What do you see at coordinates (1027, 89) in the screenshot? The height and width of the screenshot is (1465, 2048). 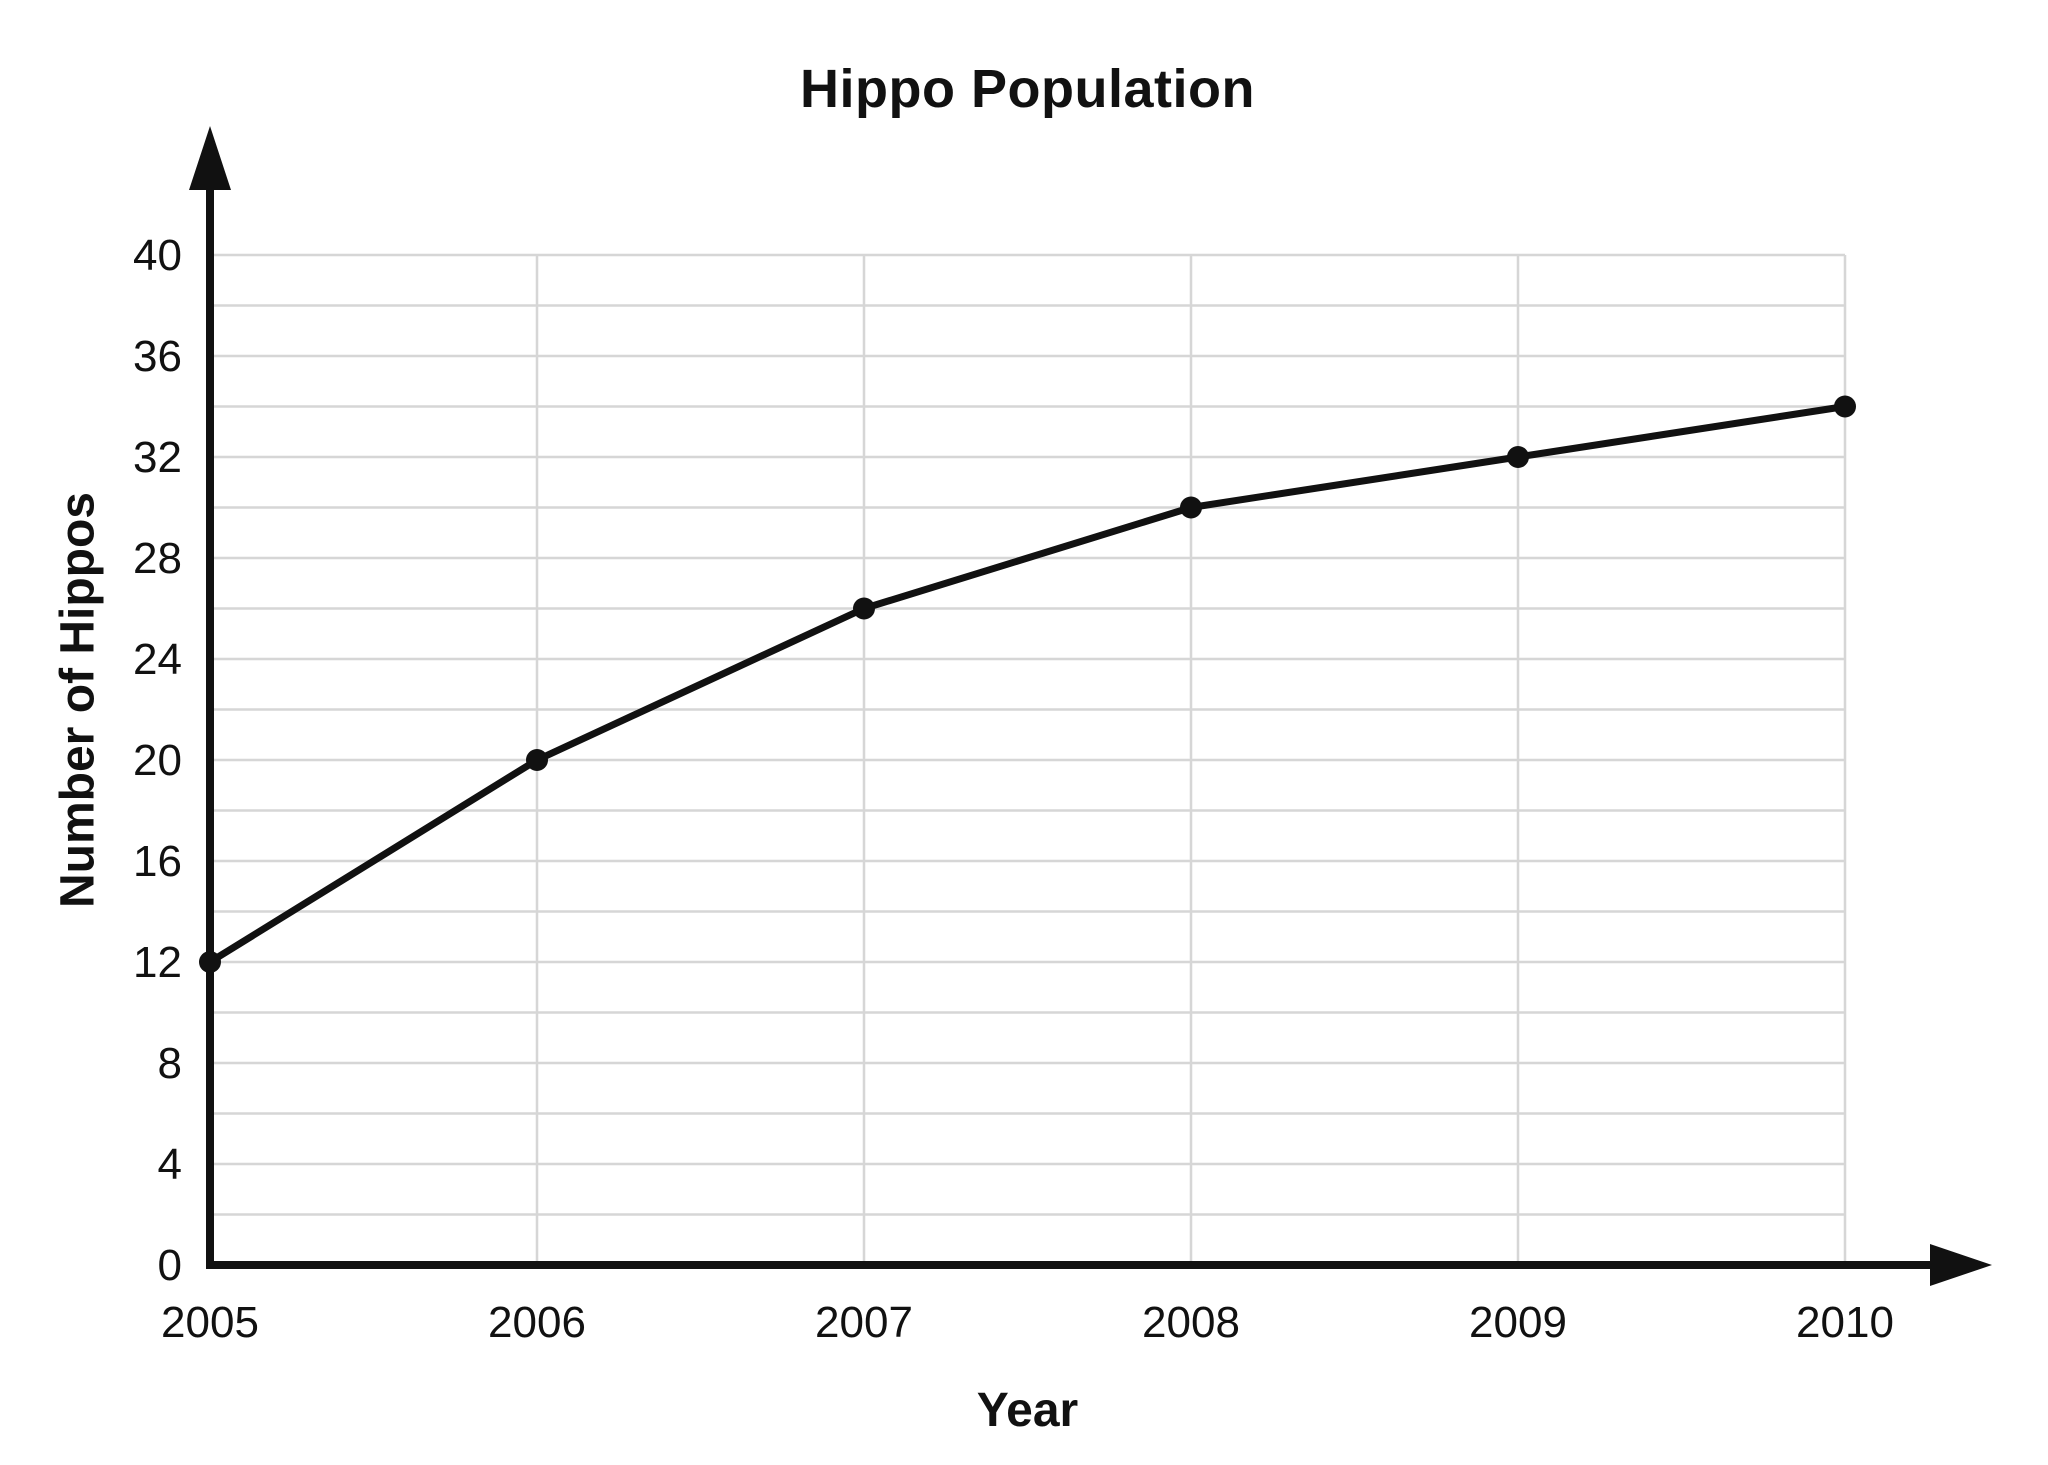 I see `chart-title: Hippo Population` at bounding box center [1027, 89].